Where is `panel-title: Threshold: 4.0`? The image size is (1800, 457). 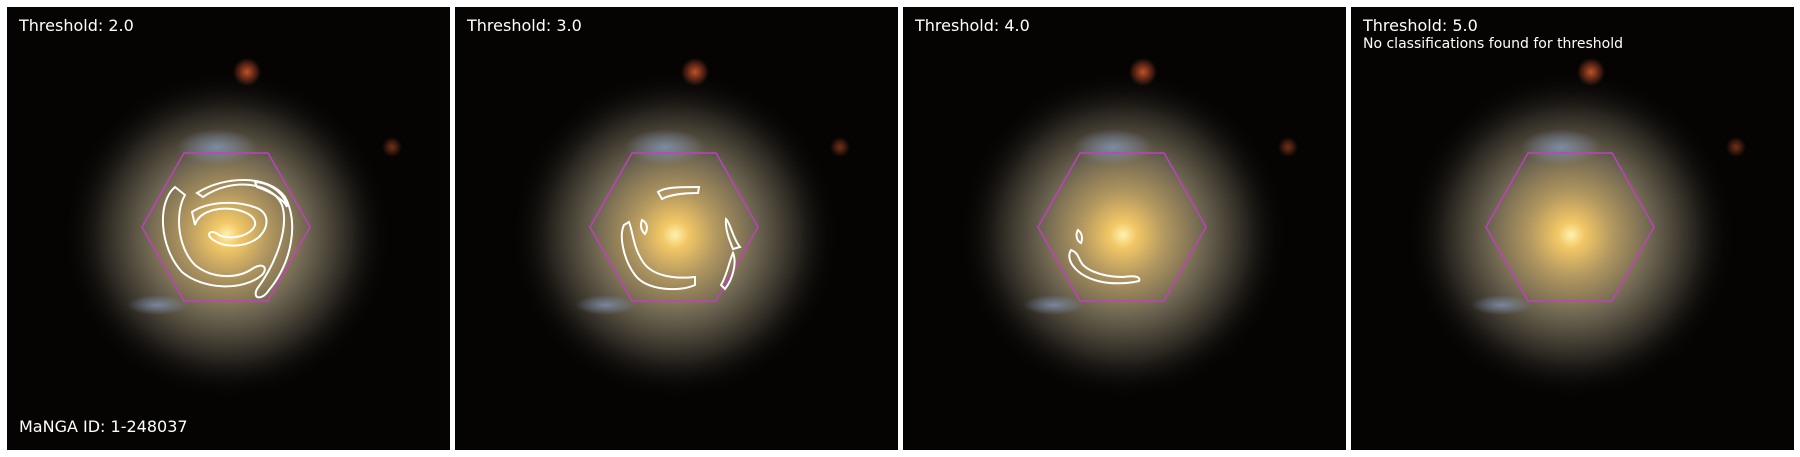
panel-title: Threshold: 4.0 is located at coordinates (972, 25).